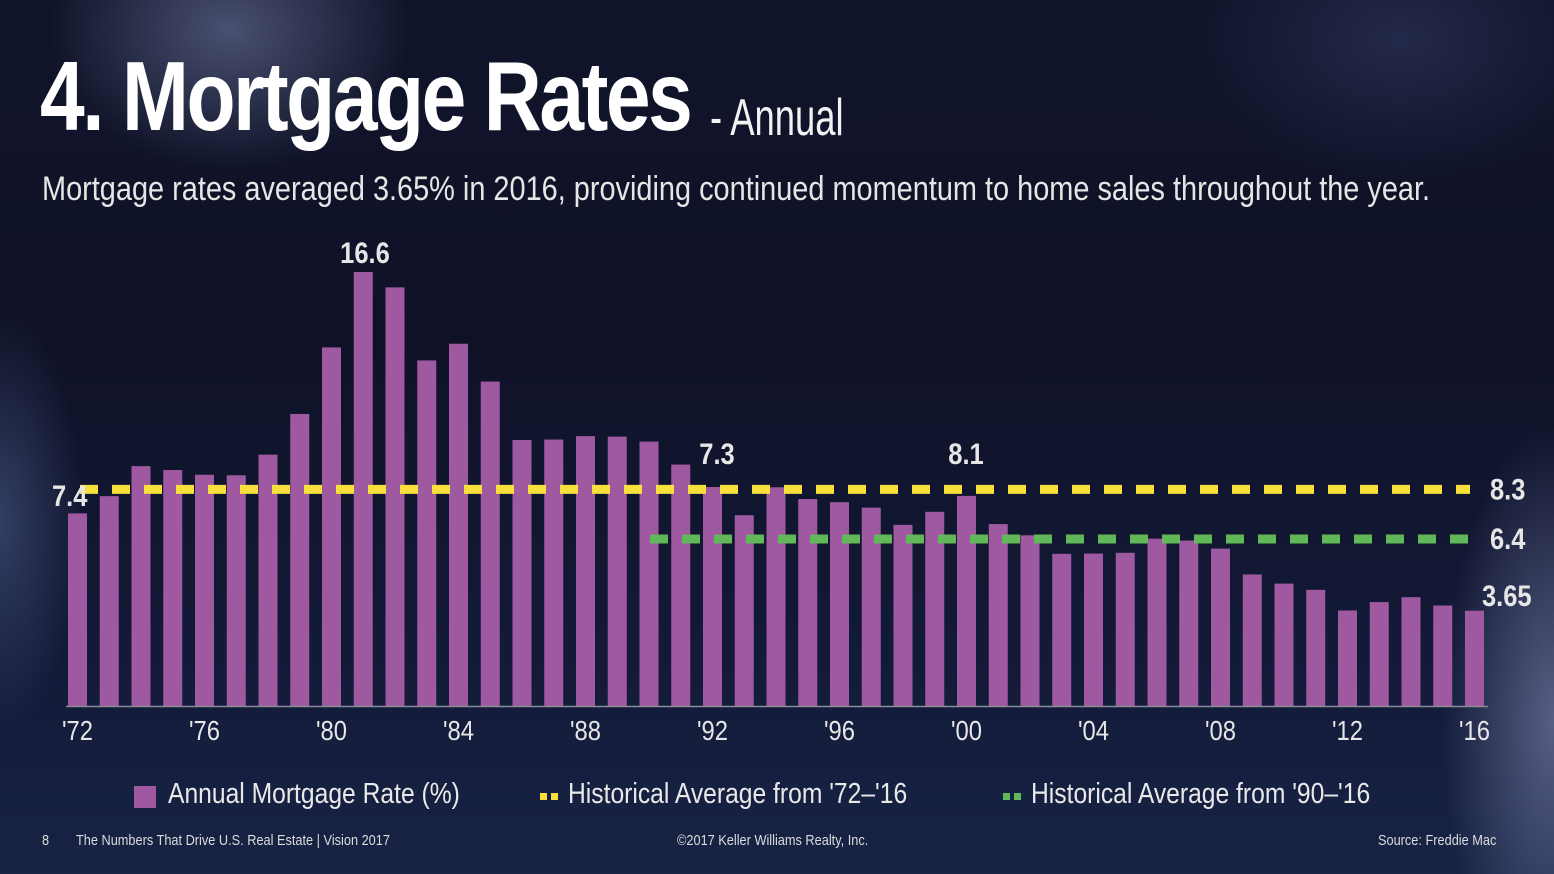 Image resolution: width=1554 pixels, height=874 pixels. Describe the element at coordinates (1508, 538) in the screenshot. I see `reference-line-label: 6.4` at that location.